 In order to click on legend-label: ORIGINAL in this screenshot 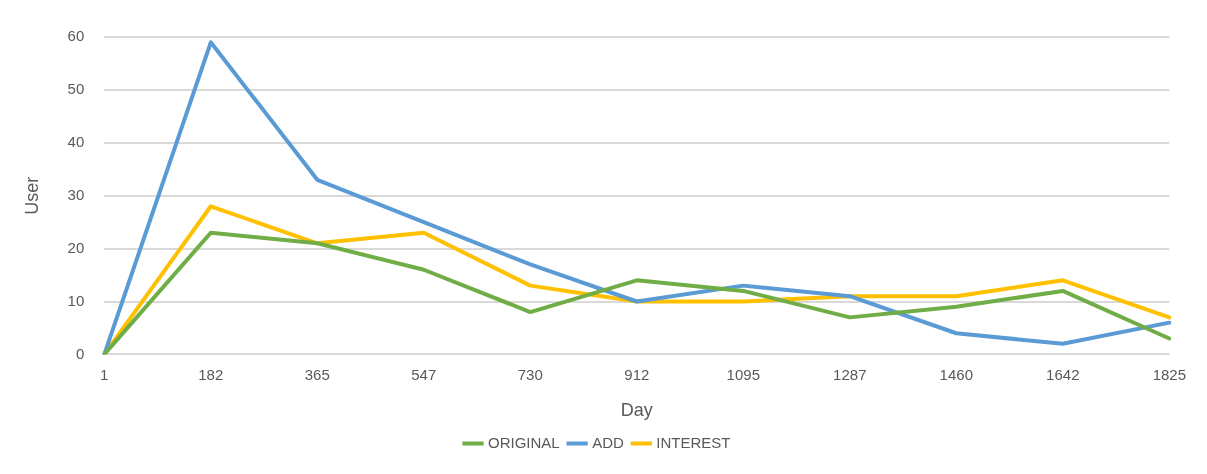, I will do `click(523, 442)`.